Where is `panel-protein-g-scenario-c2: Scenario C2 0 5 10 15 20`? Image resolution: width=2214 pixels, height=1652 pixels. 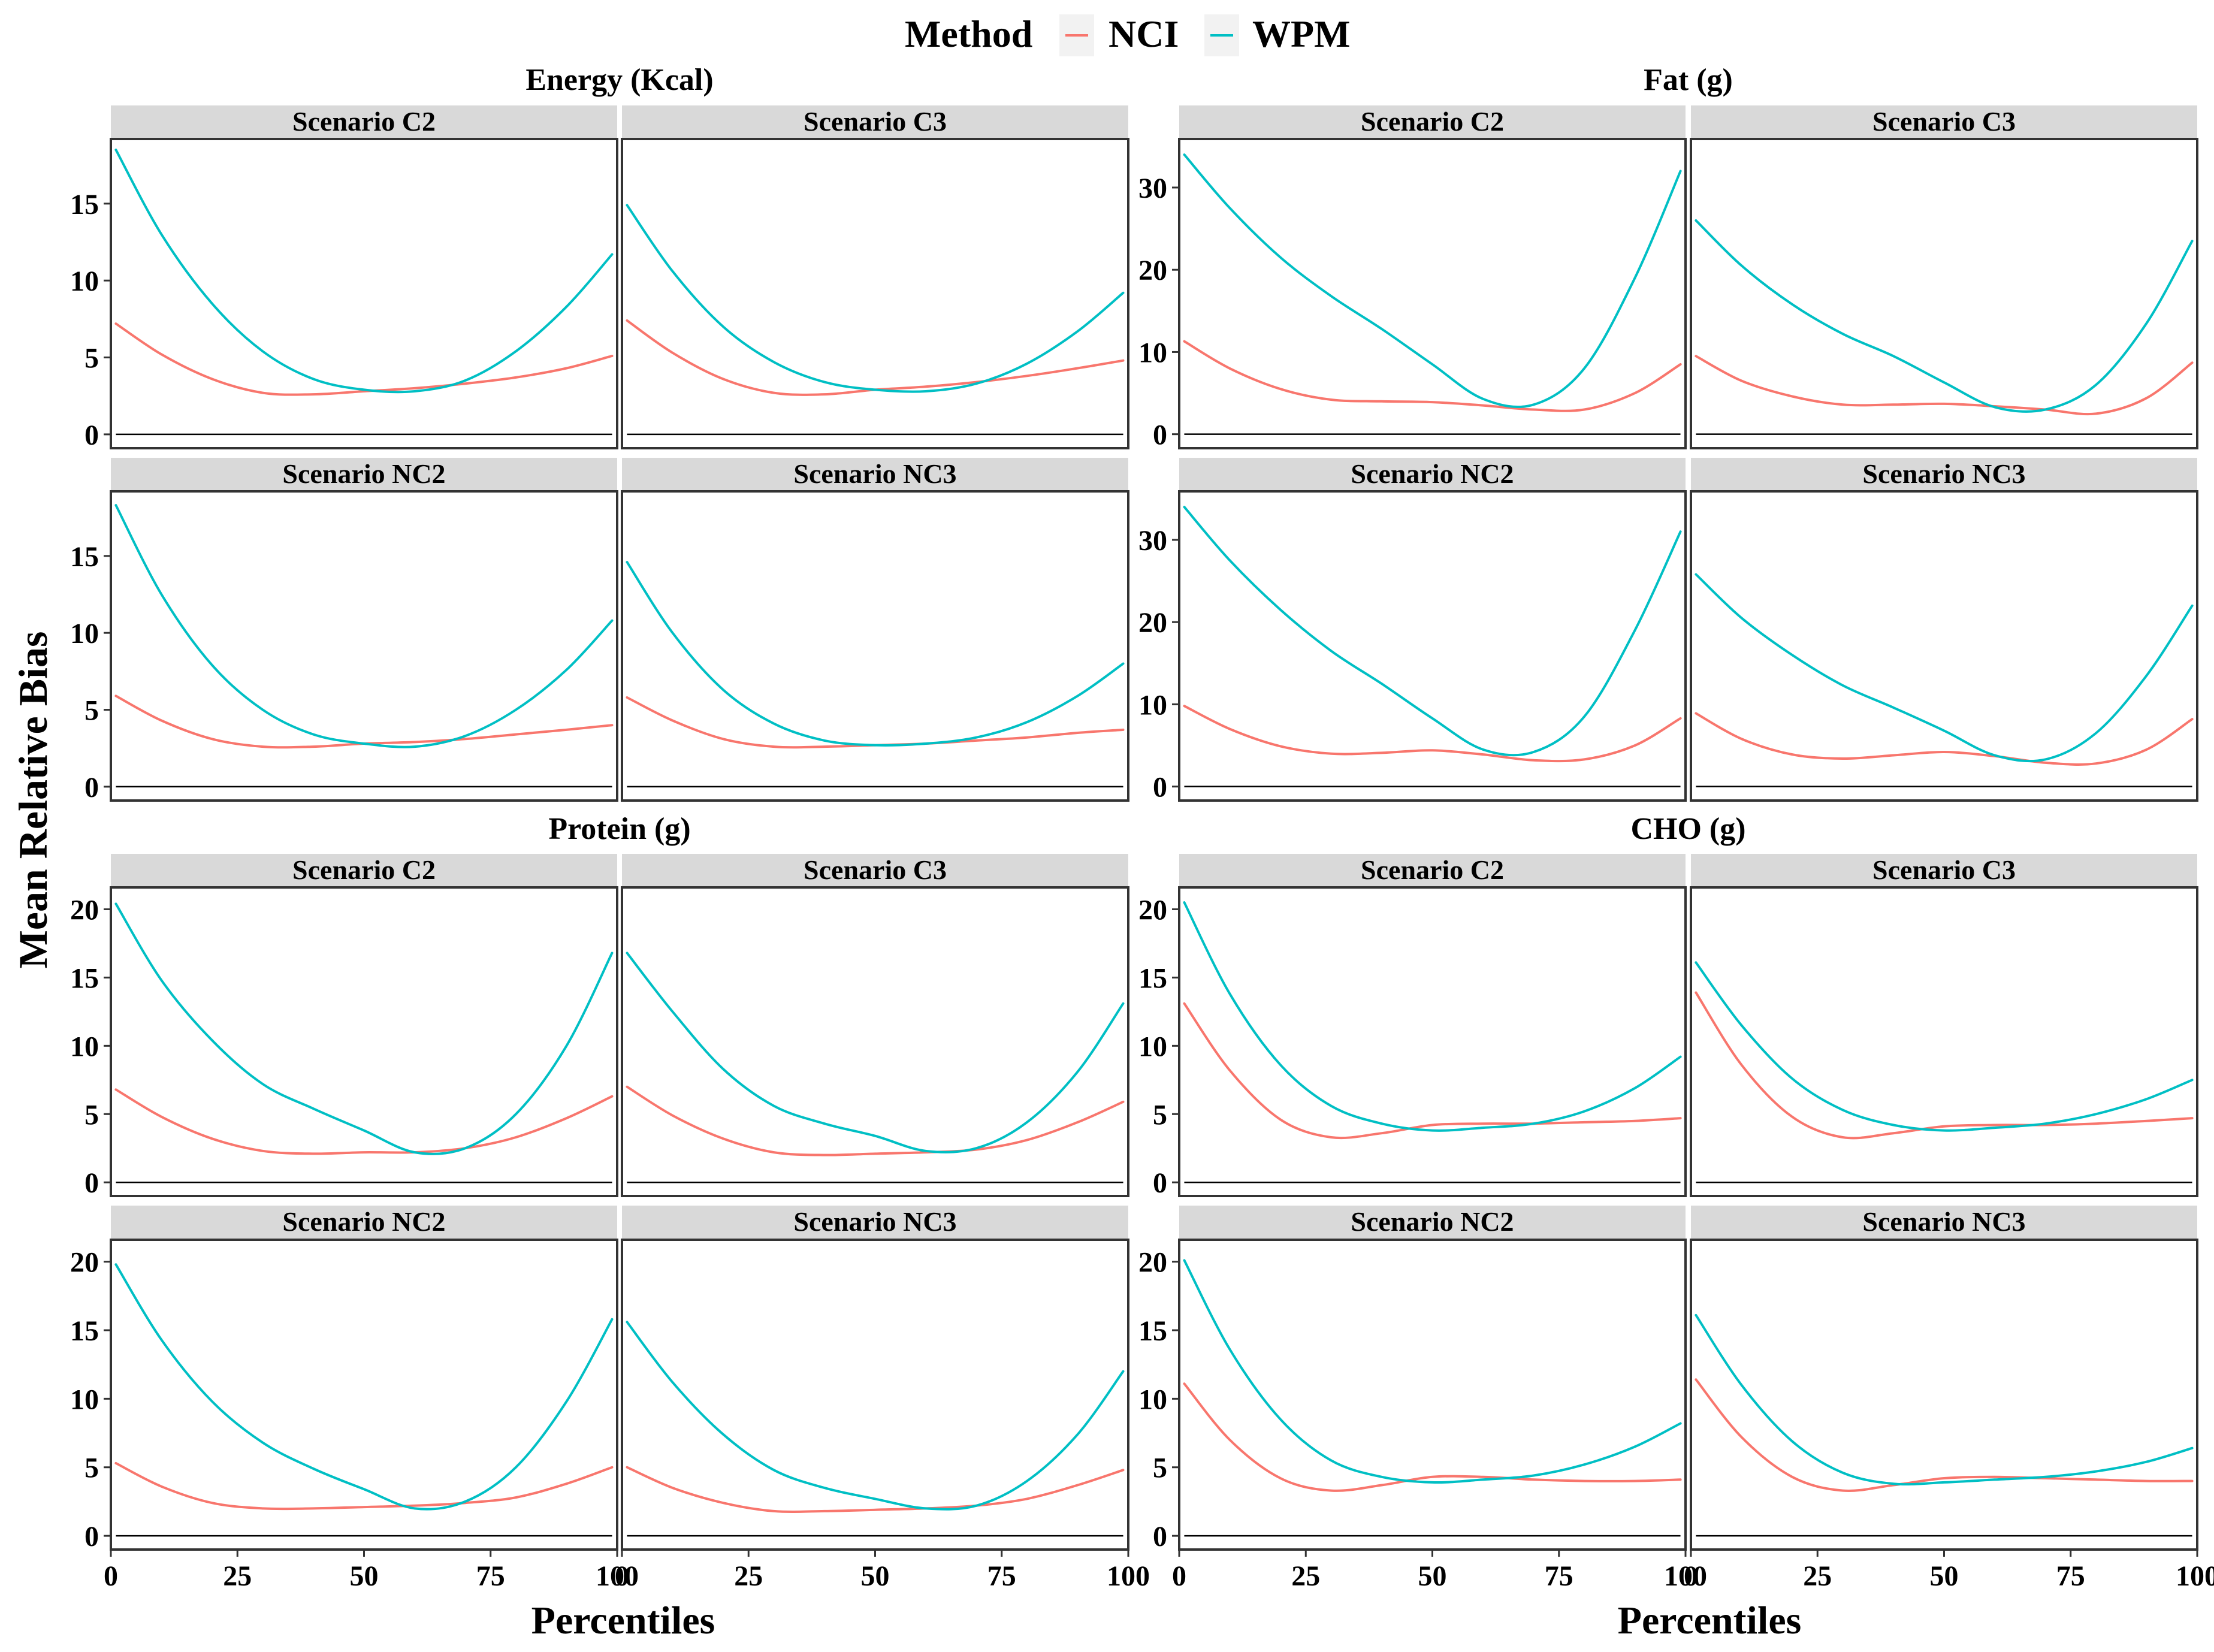 panel-protein-g-scenario-c2: Scenario C2 0 5 10 15 20 is located at coordinates (344, 1026).